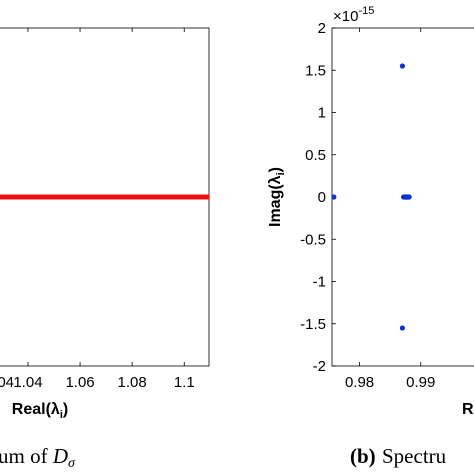 The width and height of the screenshot is (474, 474). What do you see at coordinates (27, 382) in the screenshot?
I see `panel-a-x-tick-label: 1.04` at bounding box center [27, 382].